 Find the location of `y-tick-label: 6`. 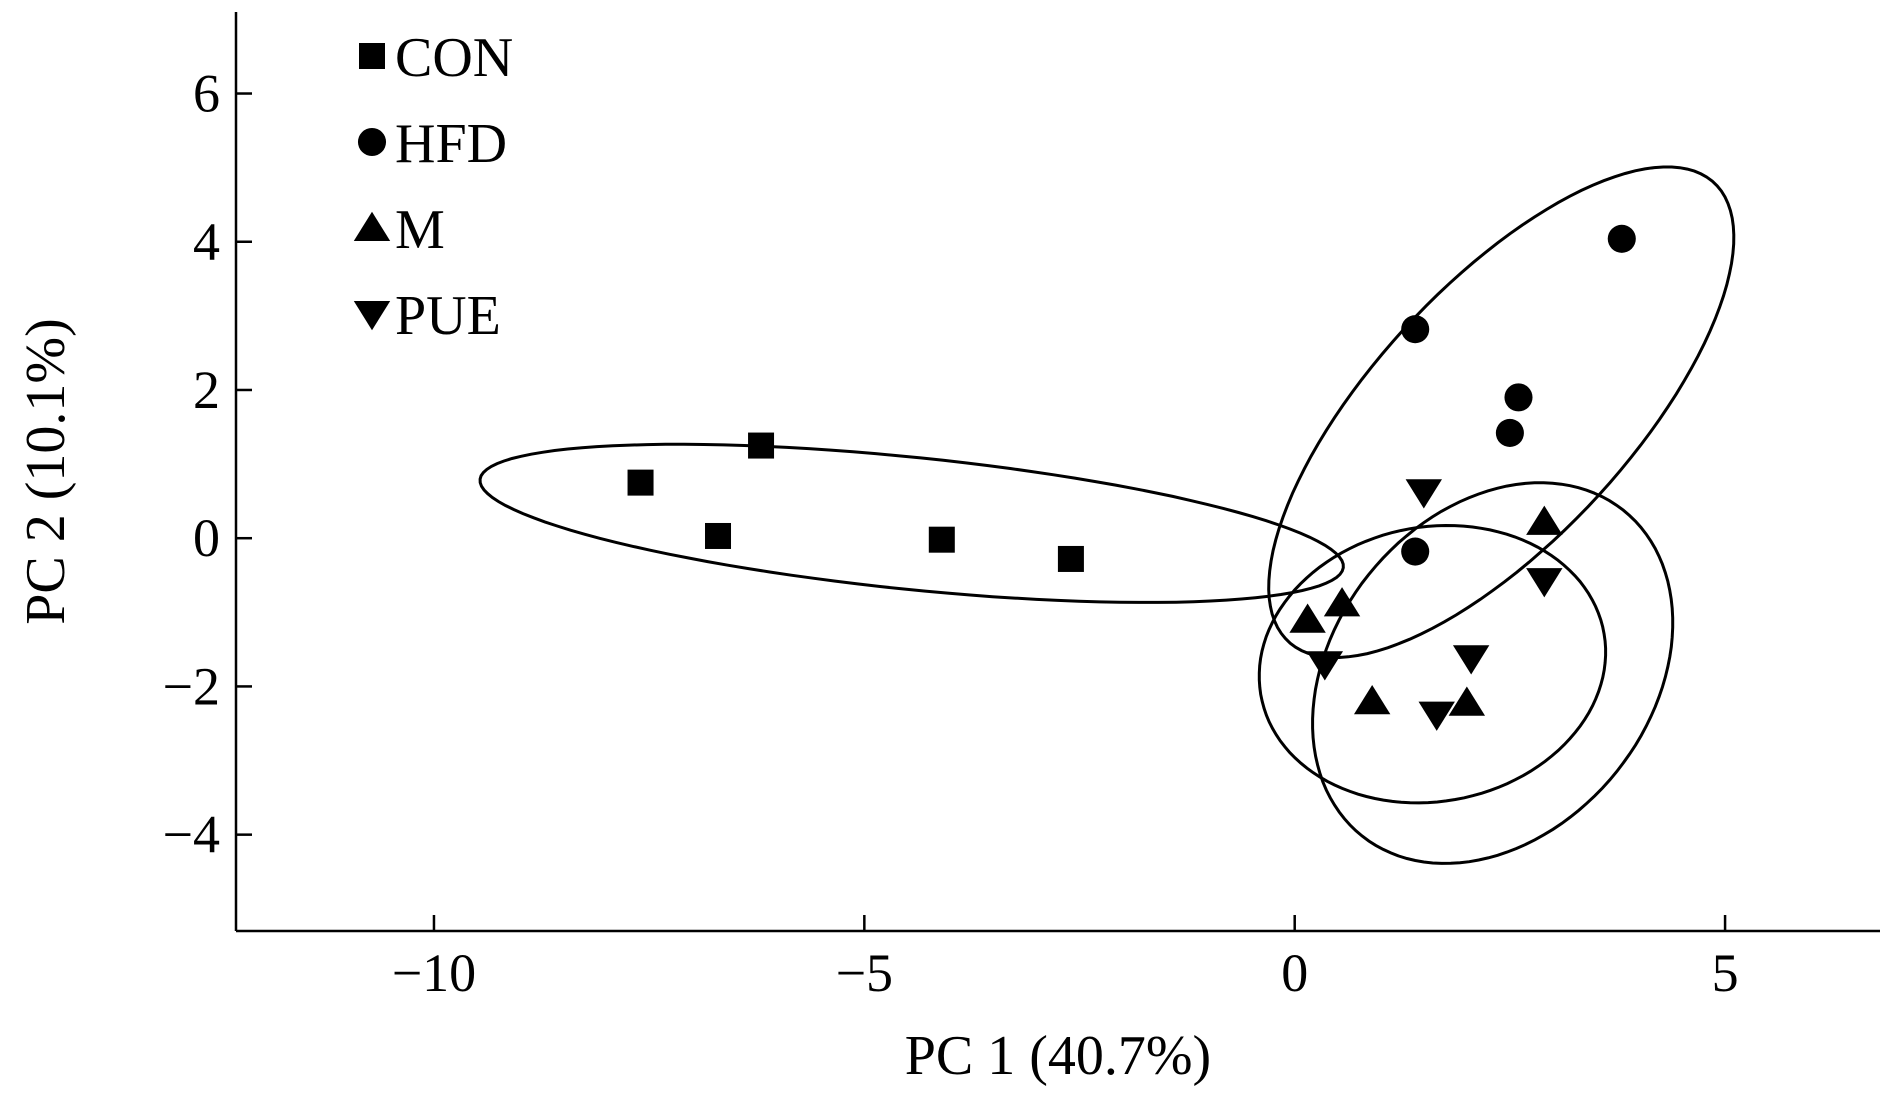

y-tick-label: 6 is located at coordinates (206, 94).